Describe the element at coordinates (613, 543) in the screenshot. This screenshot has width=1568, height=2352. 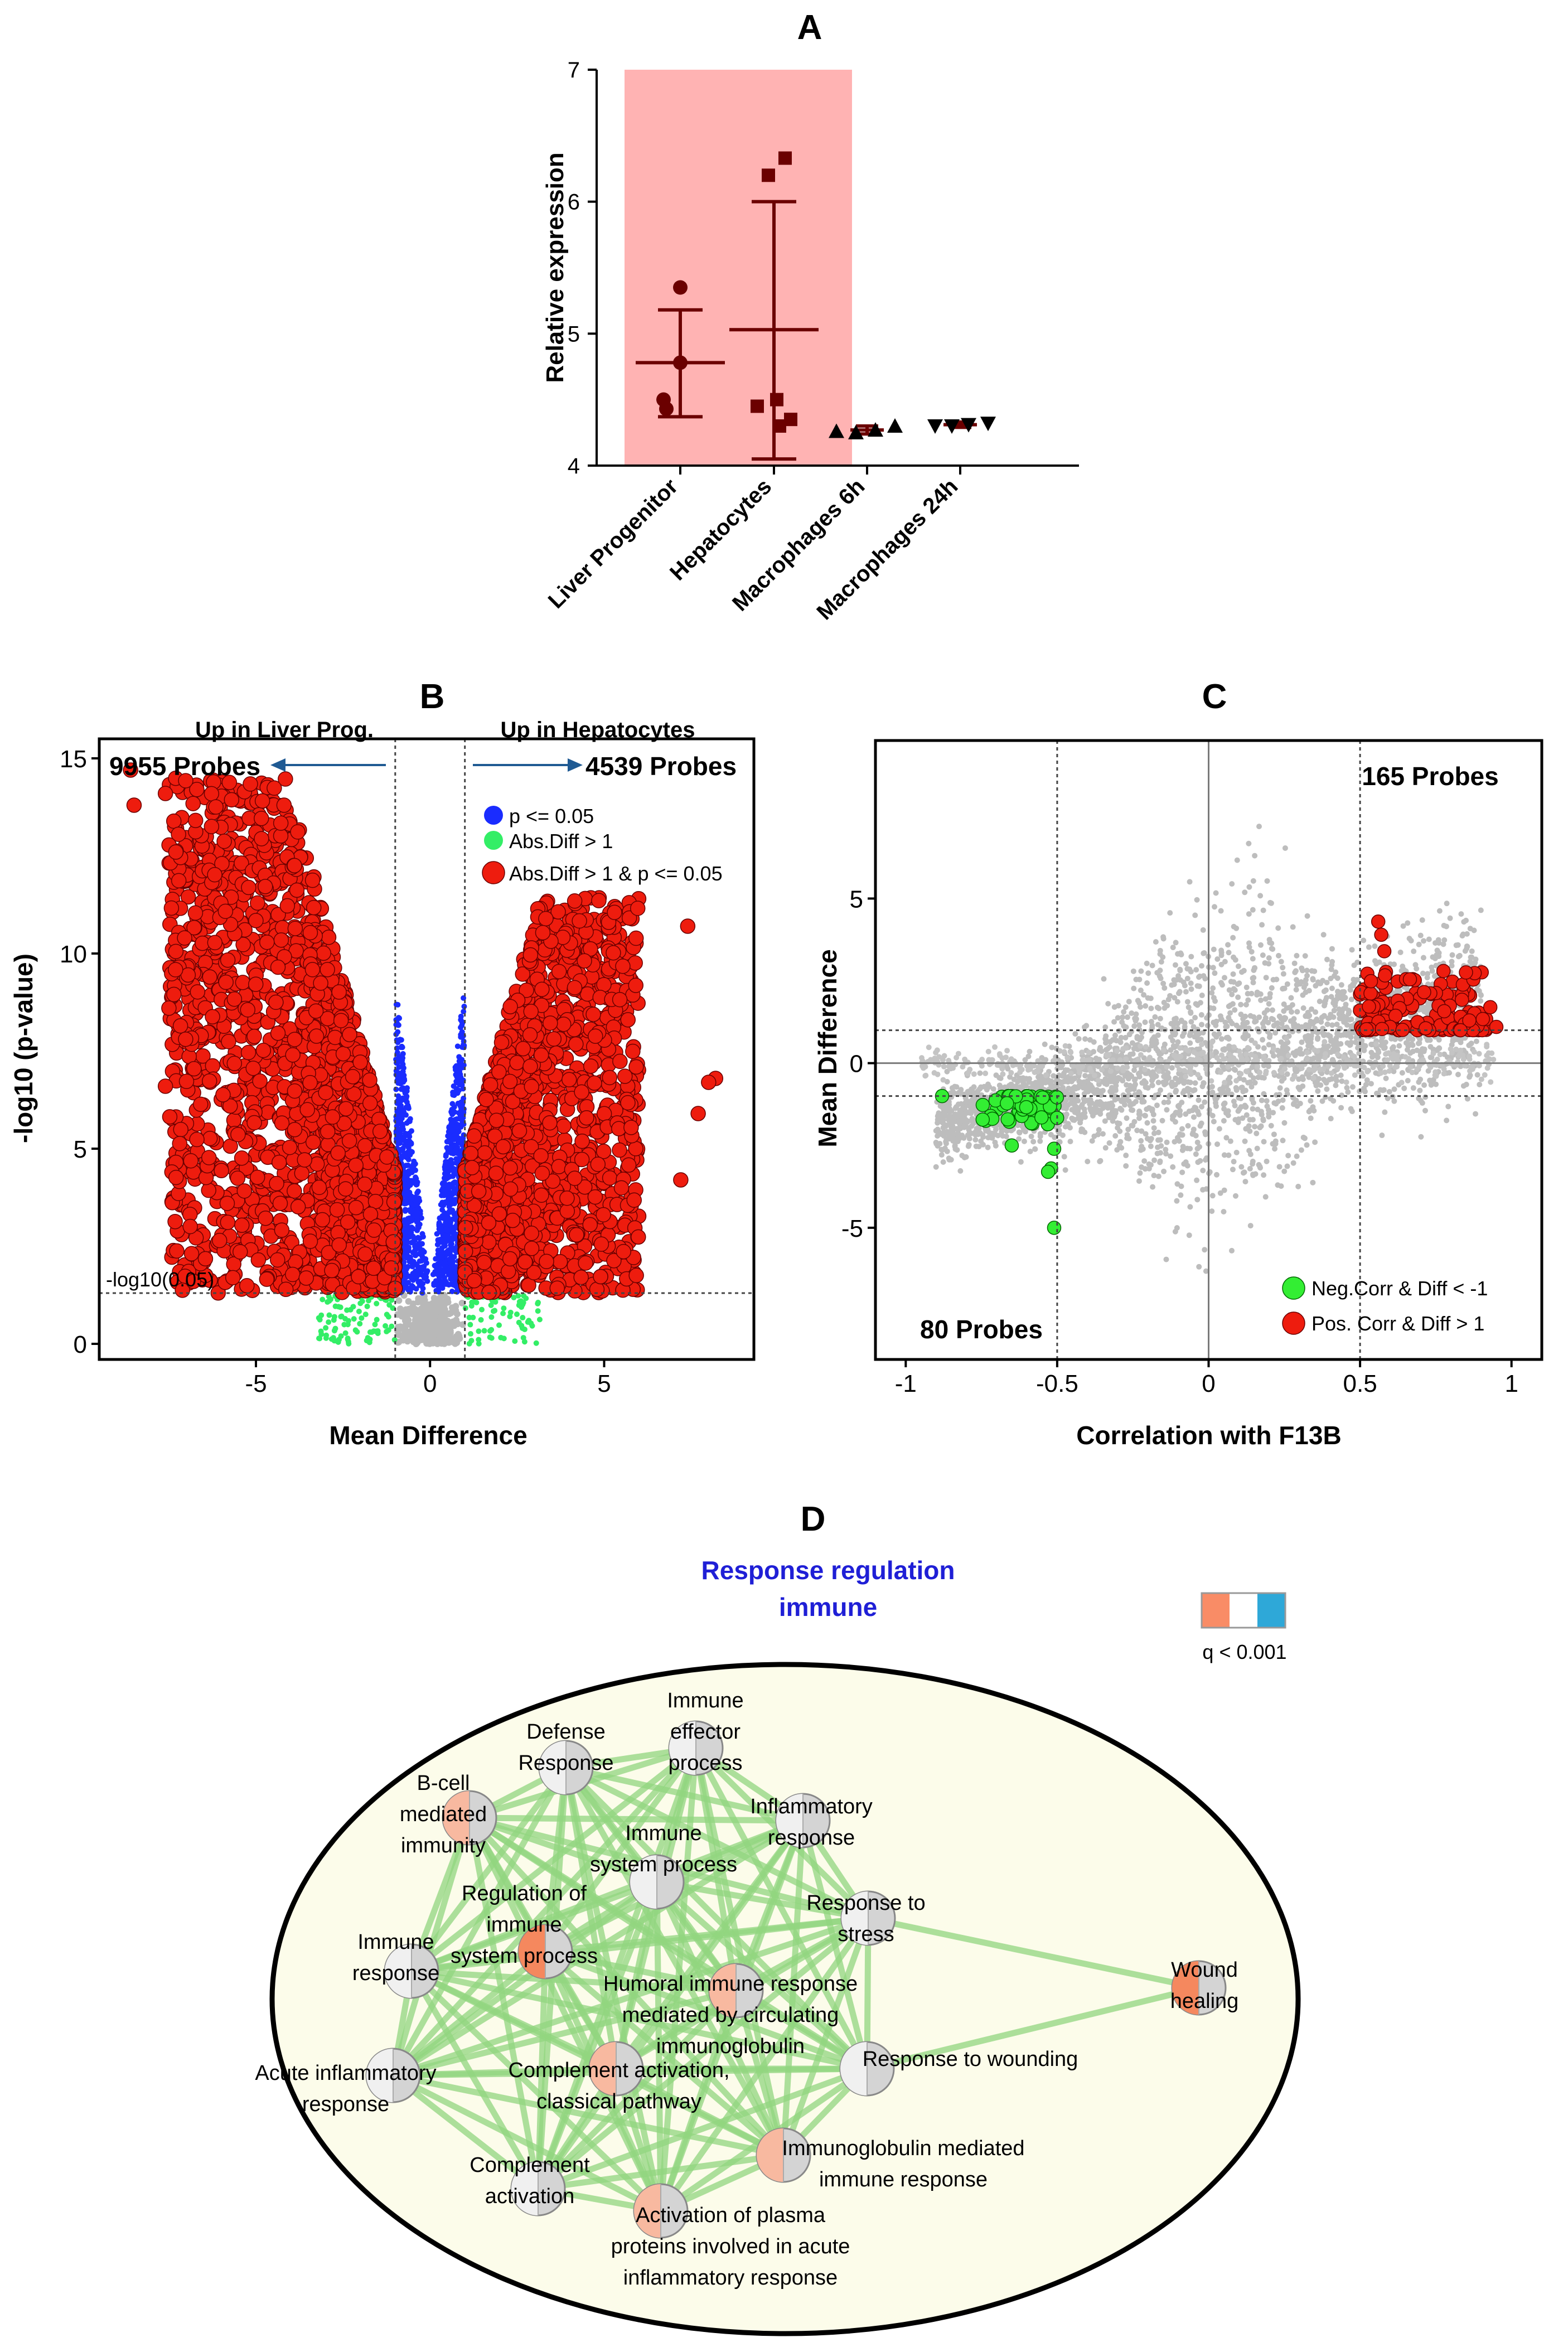
I see `x-tick-label: Liver Progenitor` at that location.